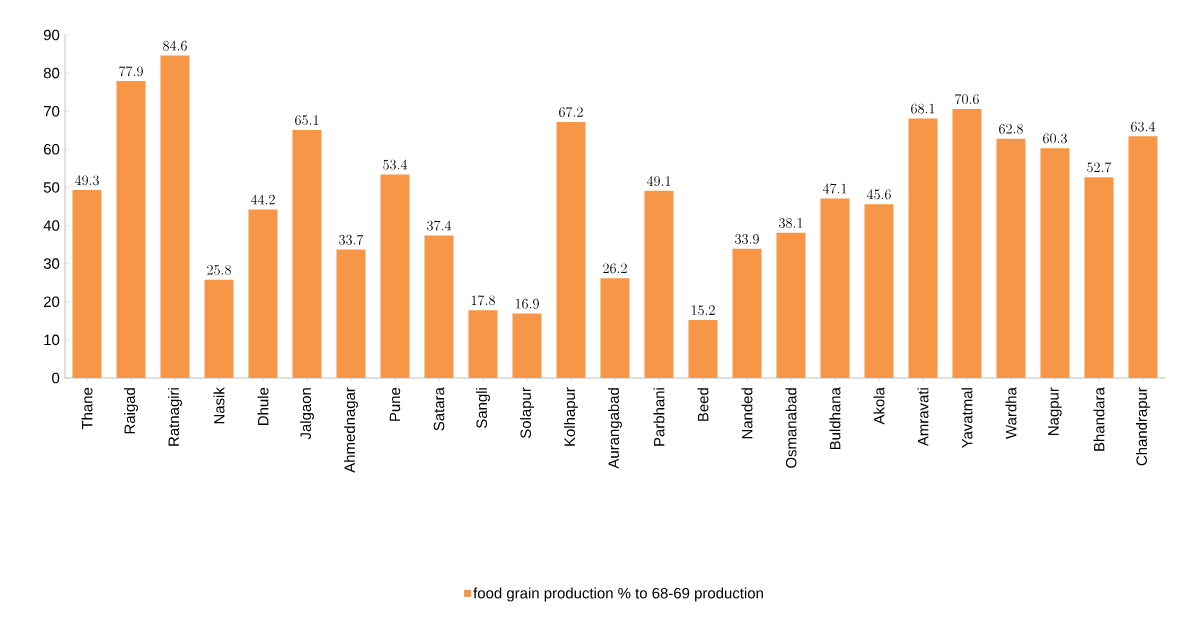 This screenshot has width=1191, height=633. Describe the element at coordinates (571, 416) in the screenshot. I see `x-tick-label: Kolhapur` at that location.